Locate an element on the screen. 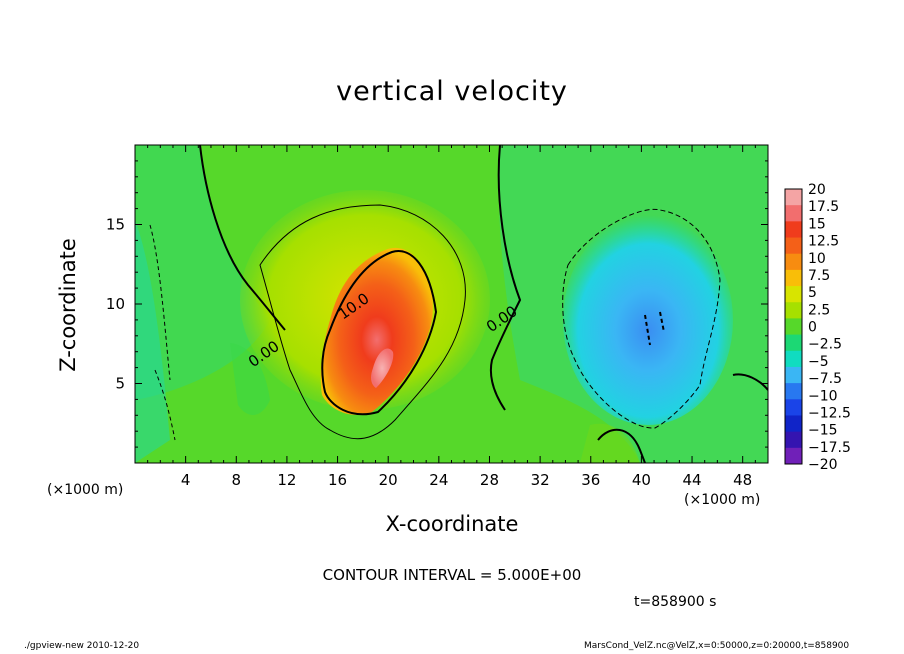  colorbar-label: 12.5 is located at coordinates (823, 242).